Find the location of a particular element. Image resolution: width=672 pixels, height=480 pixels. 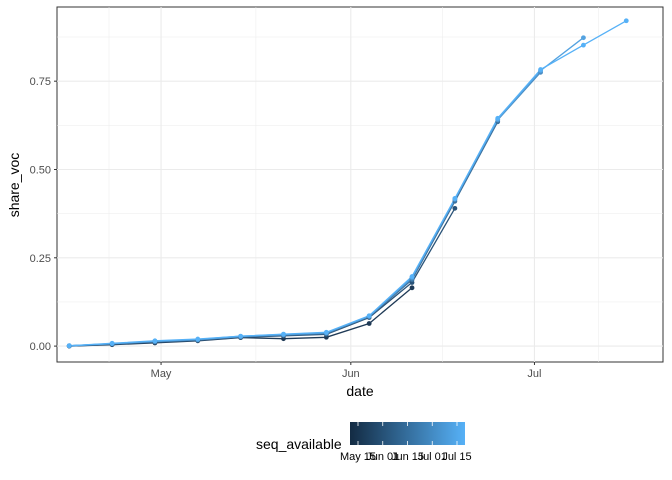

x-tick-label: Jun is located at coordinates (351, 374).